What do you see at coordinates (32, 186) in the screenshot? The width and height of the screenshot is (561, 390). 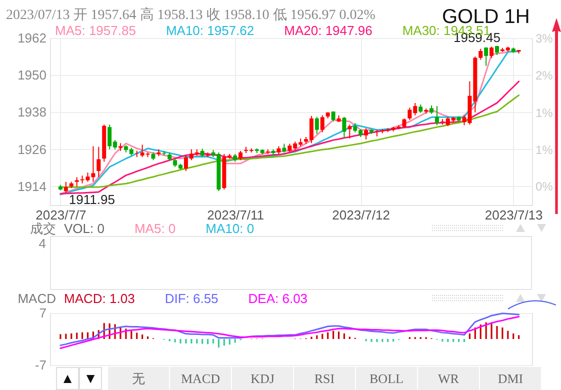 I see `y-tick-label: 1914` at bounding box center [32, 186].